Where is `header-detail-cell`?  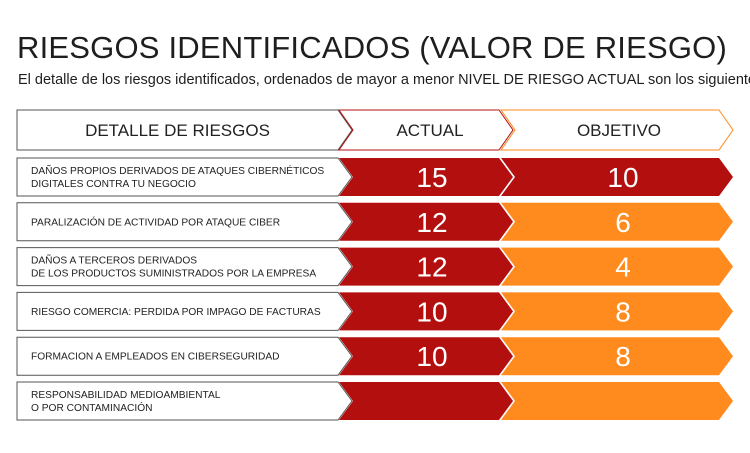 header-detail-cell is located at coordinates (184, 130).